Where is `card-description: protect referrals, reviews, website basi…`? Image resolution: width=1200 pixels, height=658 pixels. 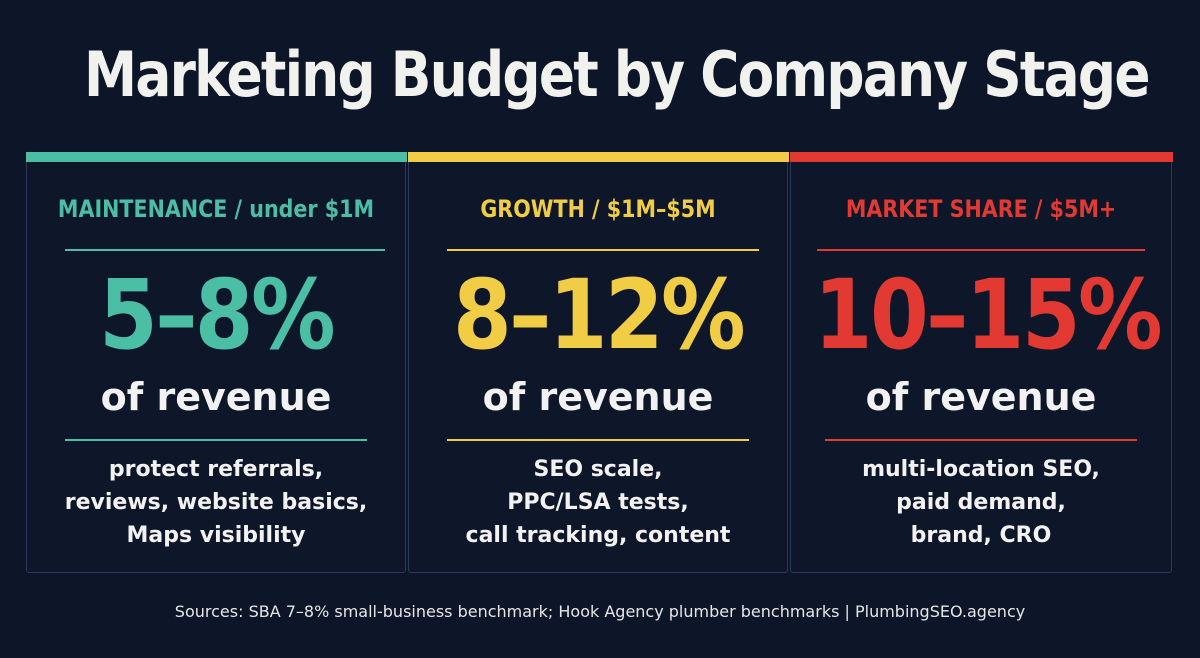
card-description: protect referrals, reviews, website basi… is located at coordinates (216, 502).